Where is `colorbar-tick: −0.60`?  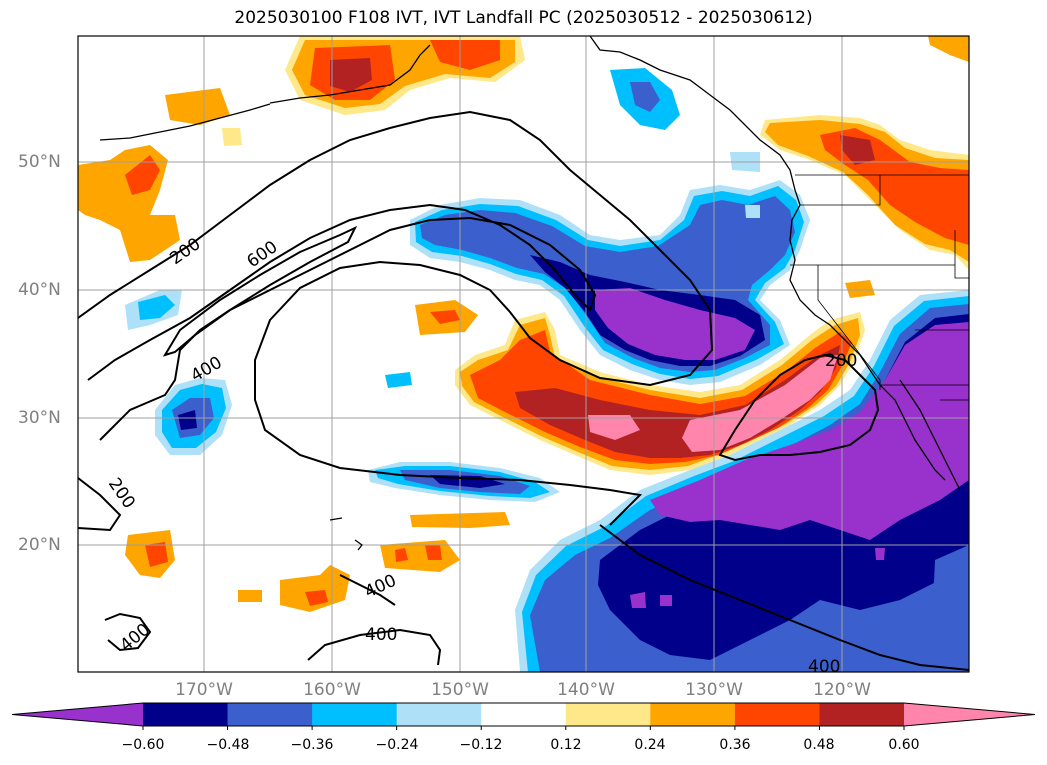 colorbar-tick: −0.60 is located at coordinates (143, 745).